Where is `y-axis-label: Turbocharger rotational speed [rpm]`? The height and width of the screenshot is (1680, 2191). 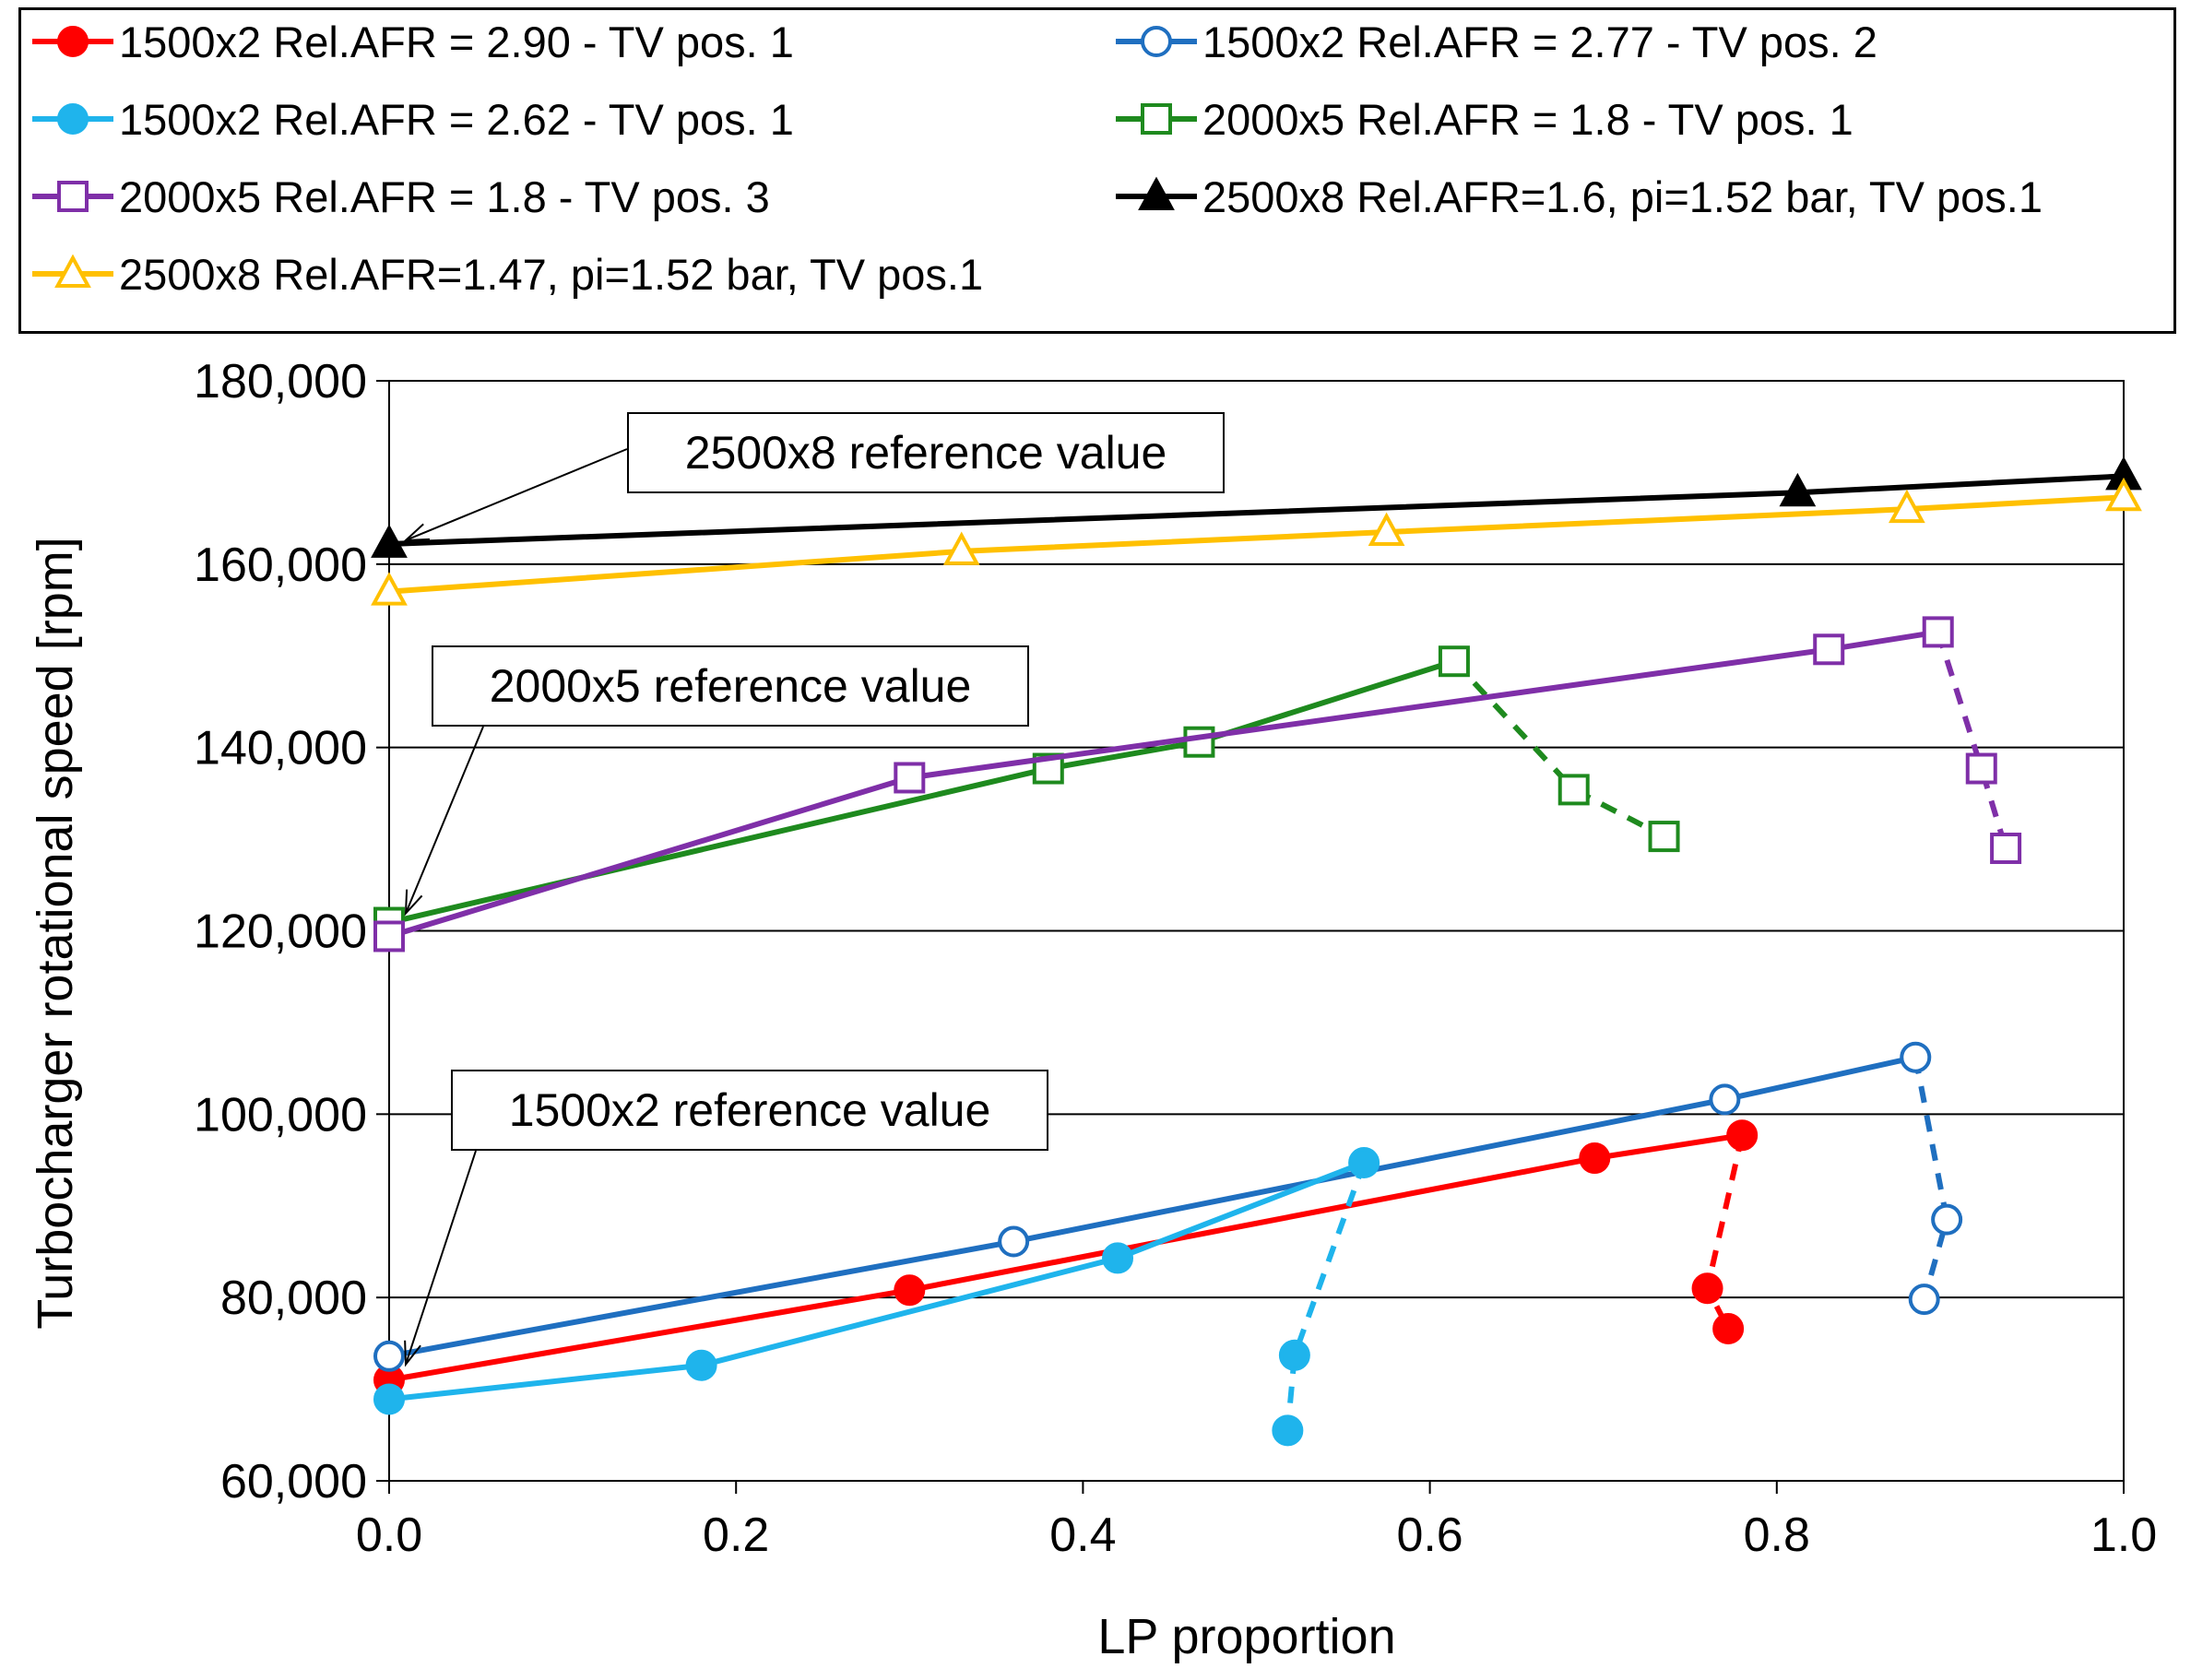 y-axis-label: Turbocharger rotational speed [rpm] is located at coordinates (56, 933).